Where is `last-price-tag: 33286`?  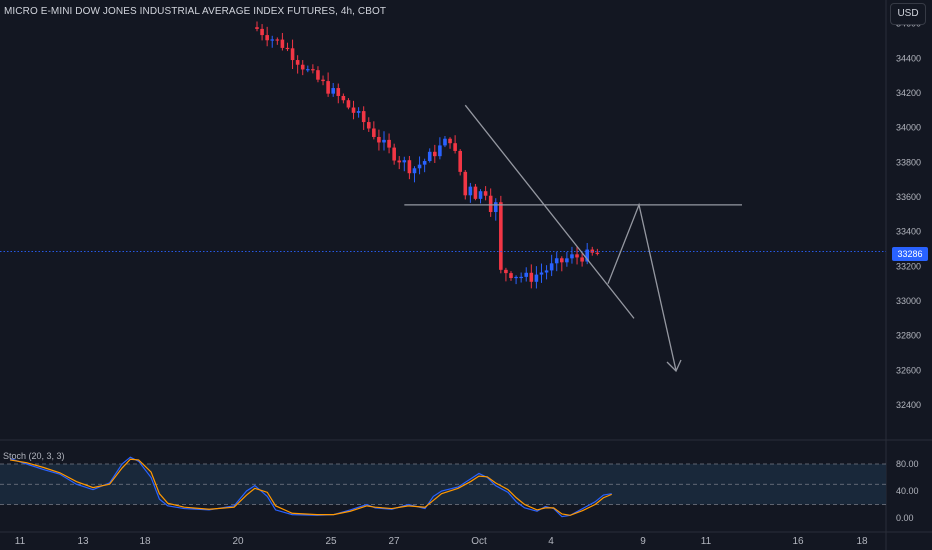
last-price-tag: 33286 is located at coordinates (910, 254).